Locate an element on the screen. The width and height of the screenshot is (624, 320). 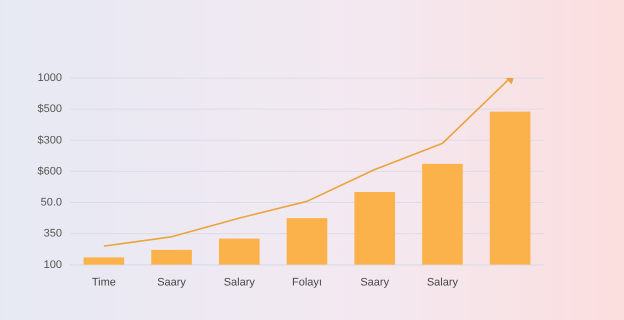
x-tick-label: Folayı is located at coordinates (307, 282).